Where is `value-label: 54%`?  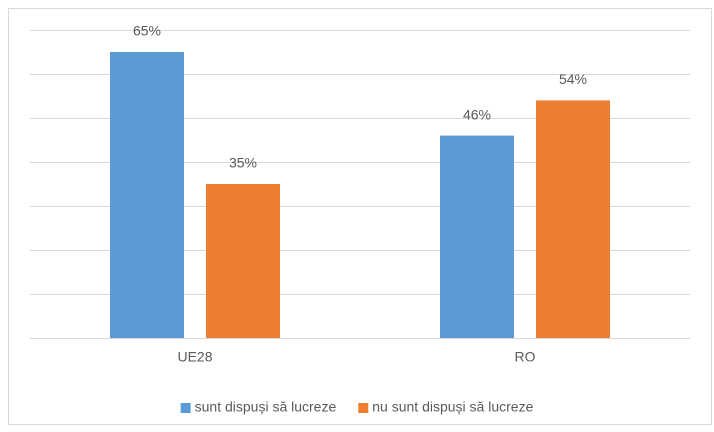
value-label: 54% is located at coordinates (573, 79).